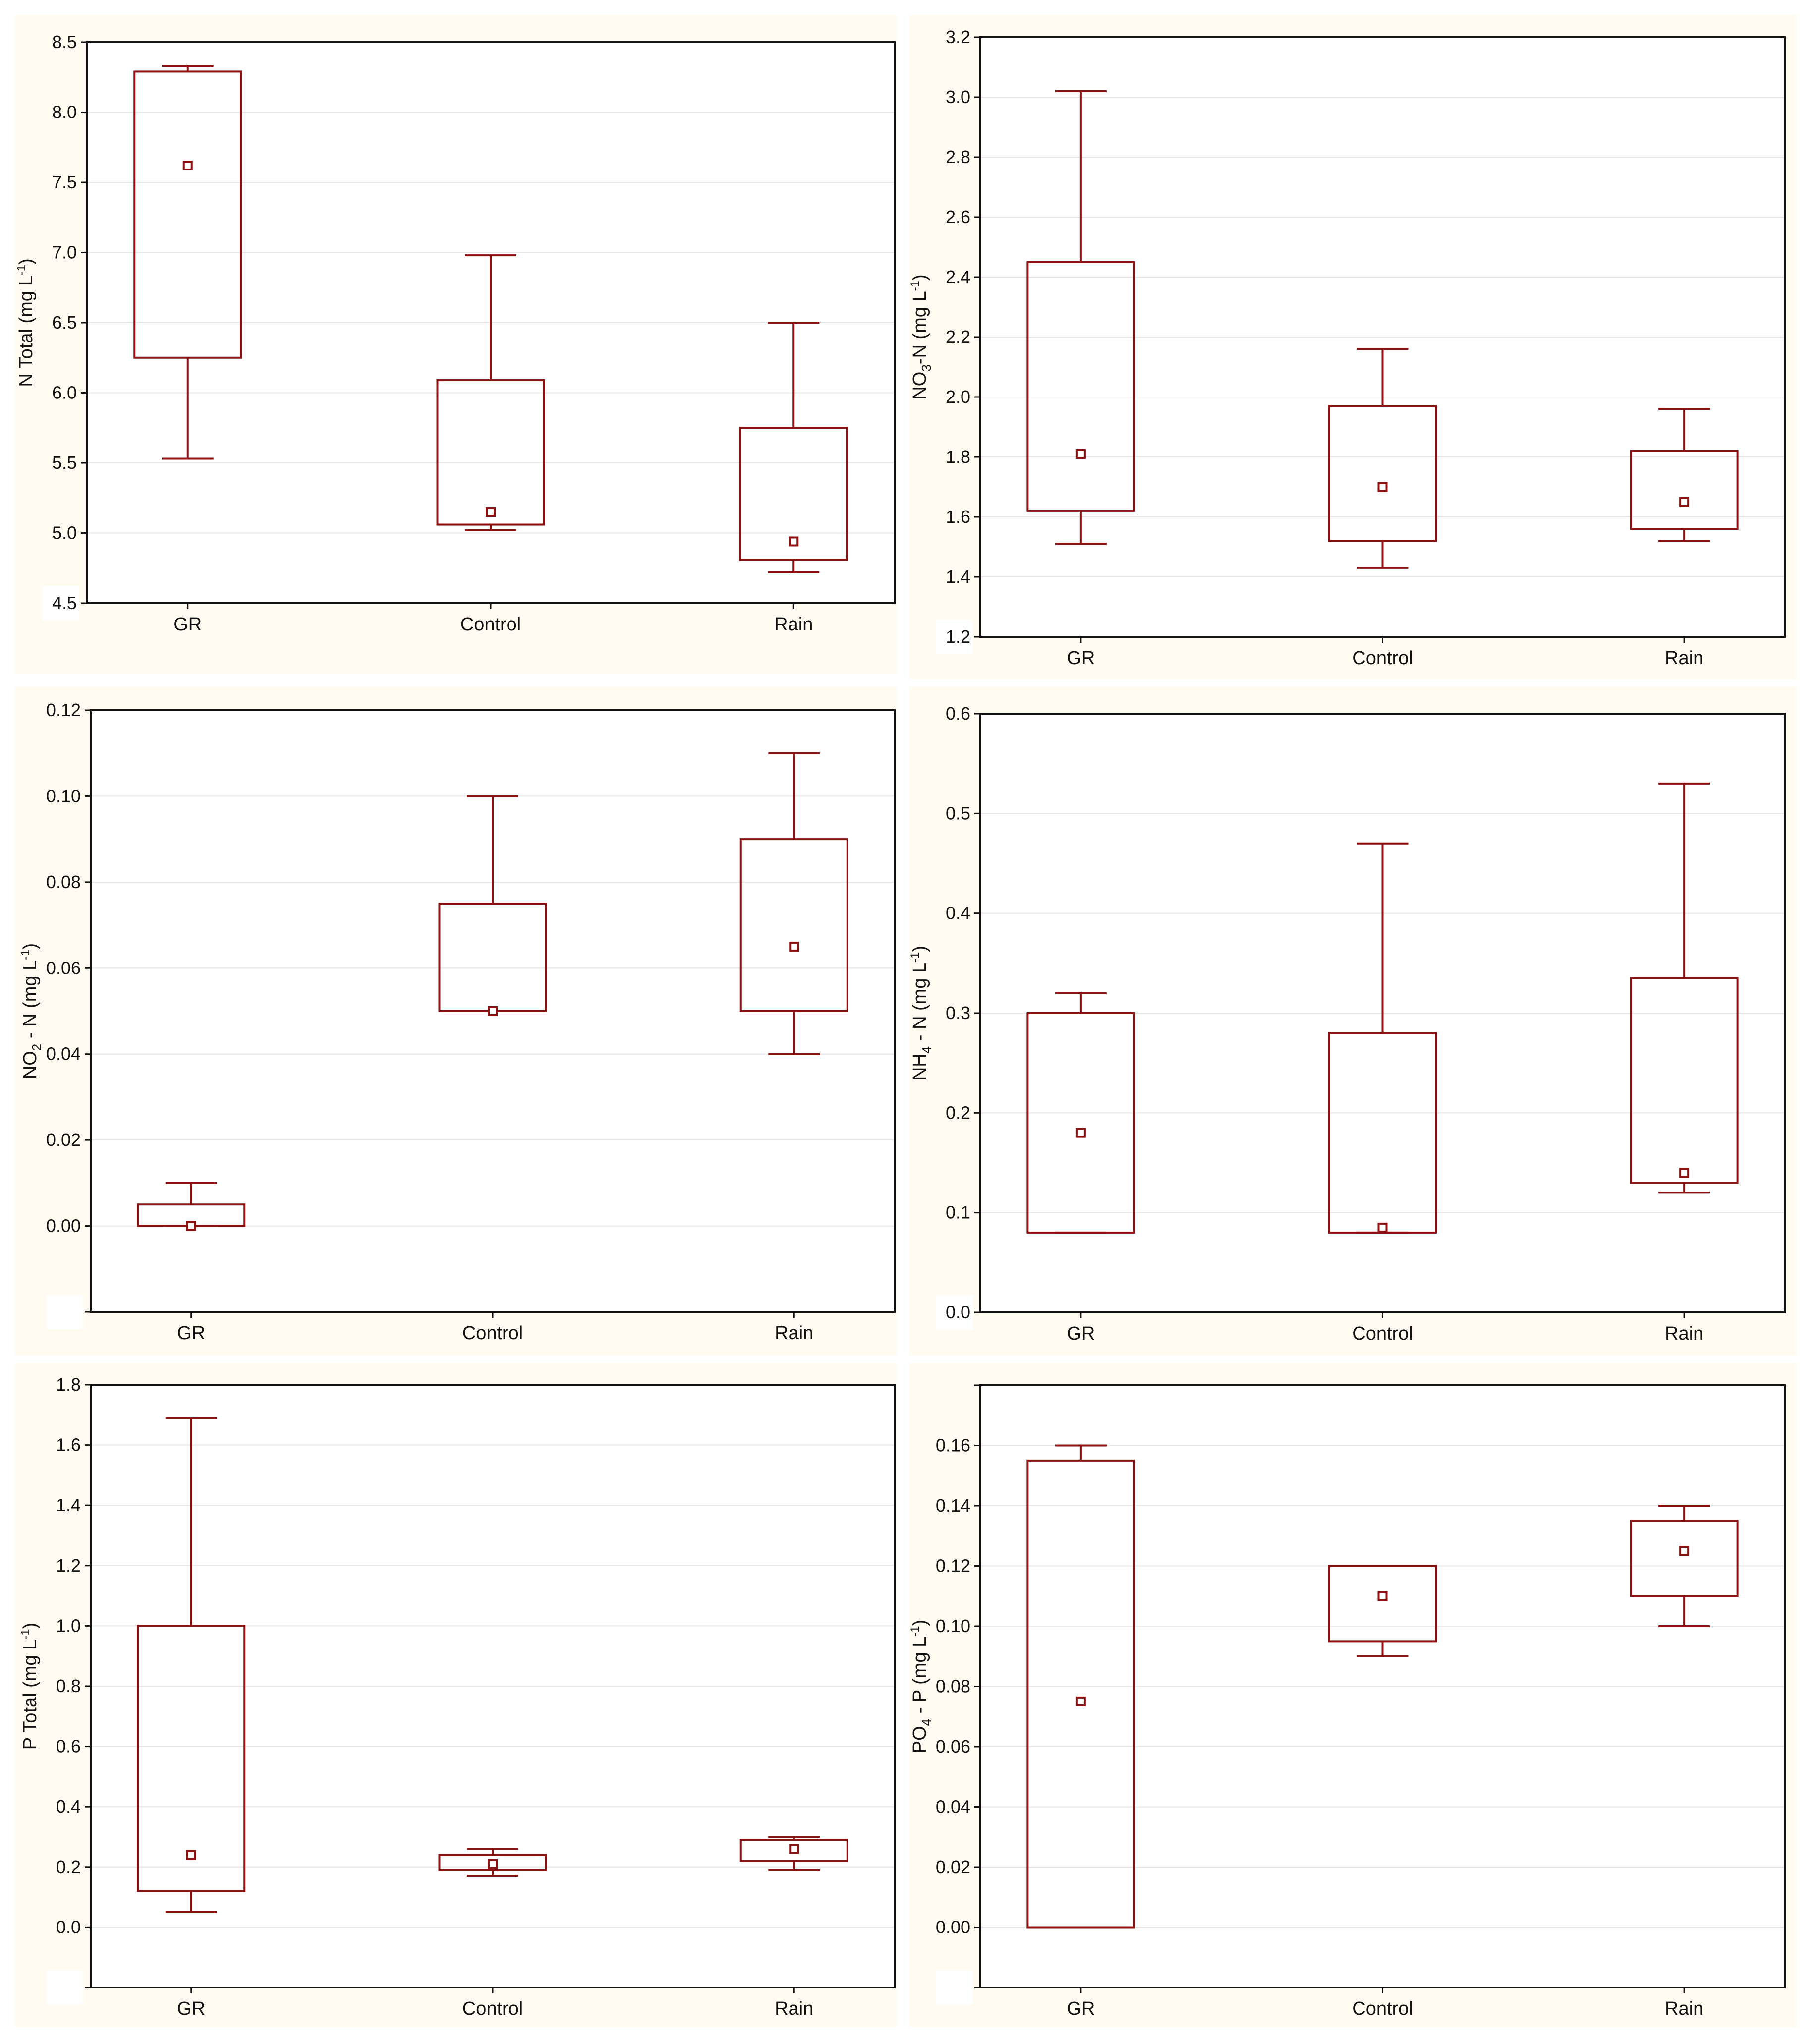  Describe the element at coordinates (919, 327) in the screenshot. I see `y-axis-label-mid: -N (mg L` at that location.